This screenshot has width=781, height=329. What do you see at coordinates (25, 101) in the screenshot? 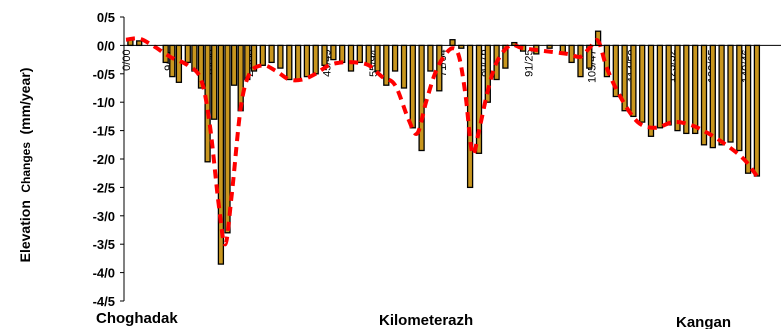
I see `y-axis-label-unit: (mm/year)` at bounding box center [25, 101].